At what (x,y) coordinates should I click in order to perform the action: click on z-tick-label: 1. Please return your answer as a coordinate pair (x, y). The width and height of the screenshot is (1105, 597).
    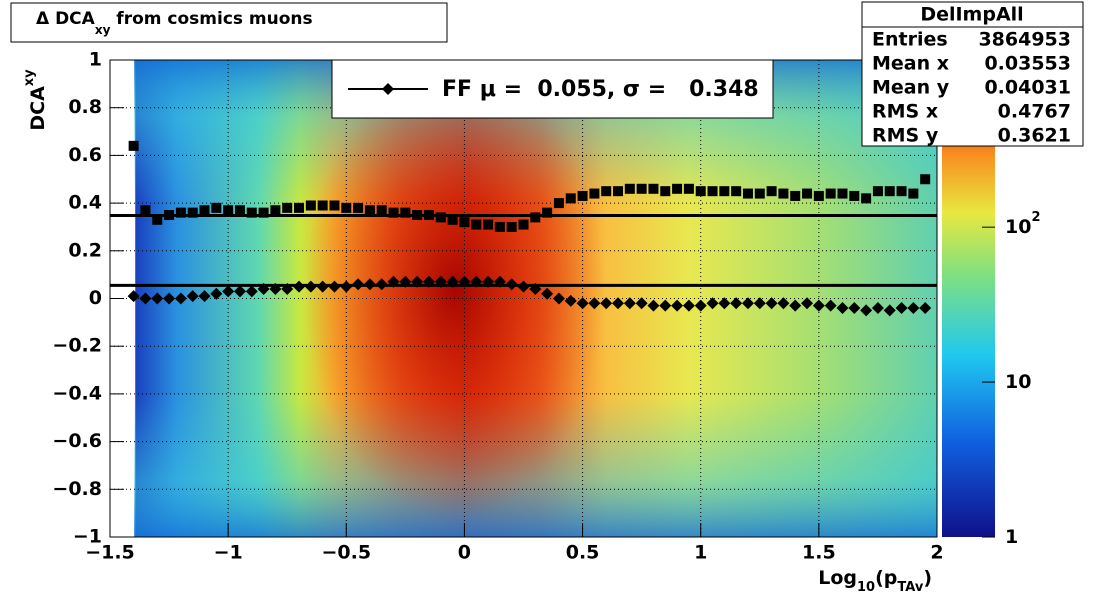
    Looking at the image, I should click on (1011, 537).